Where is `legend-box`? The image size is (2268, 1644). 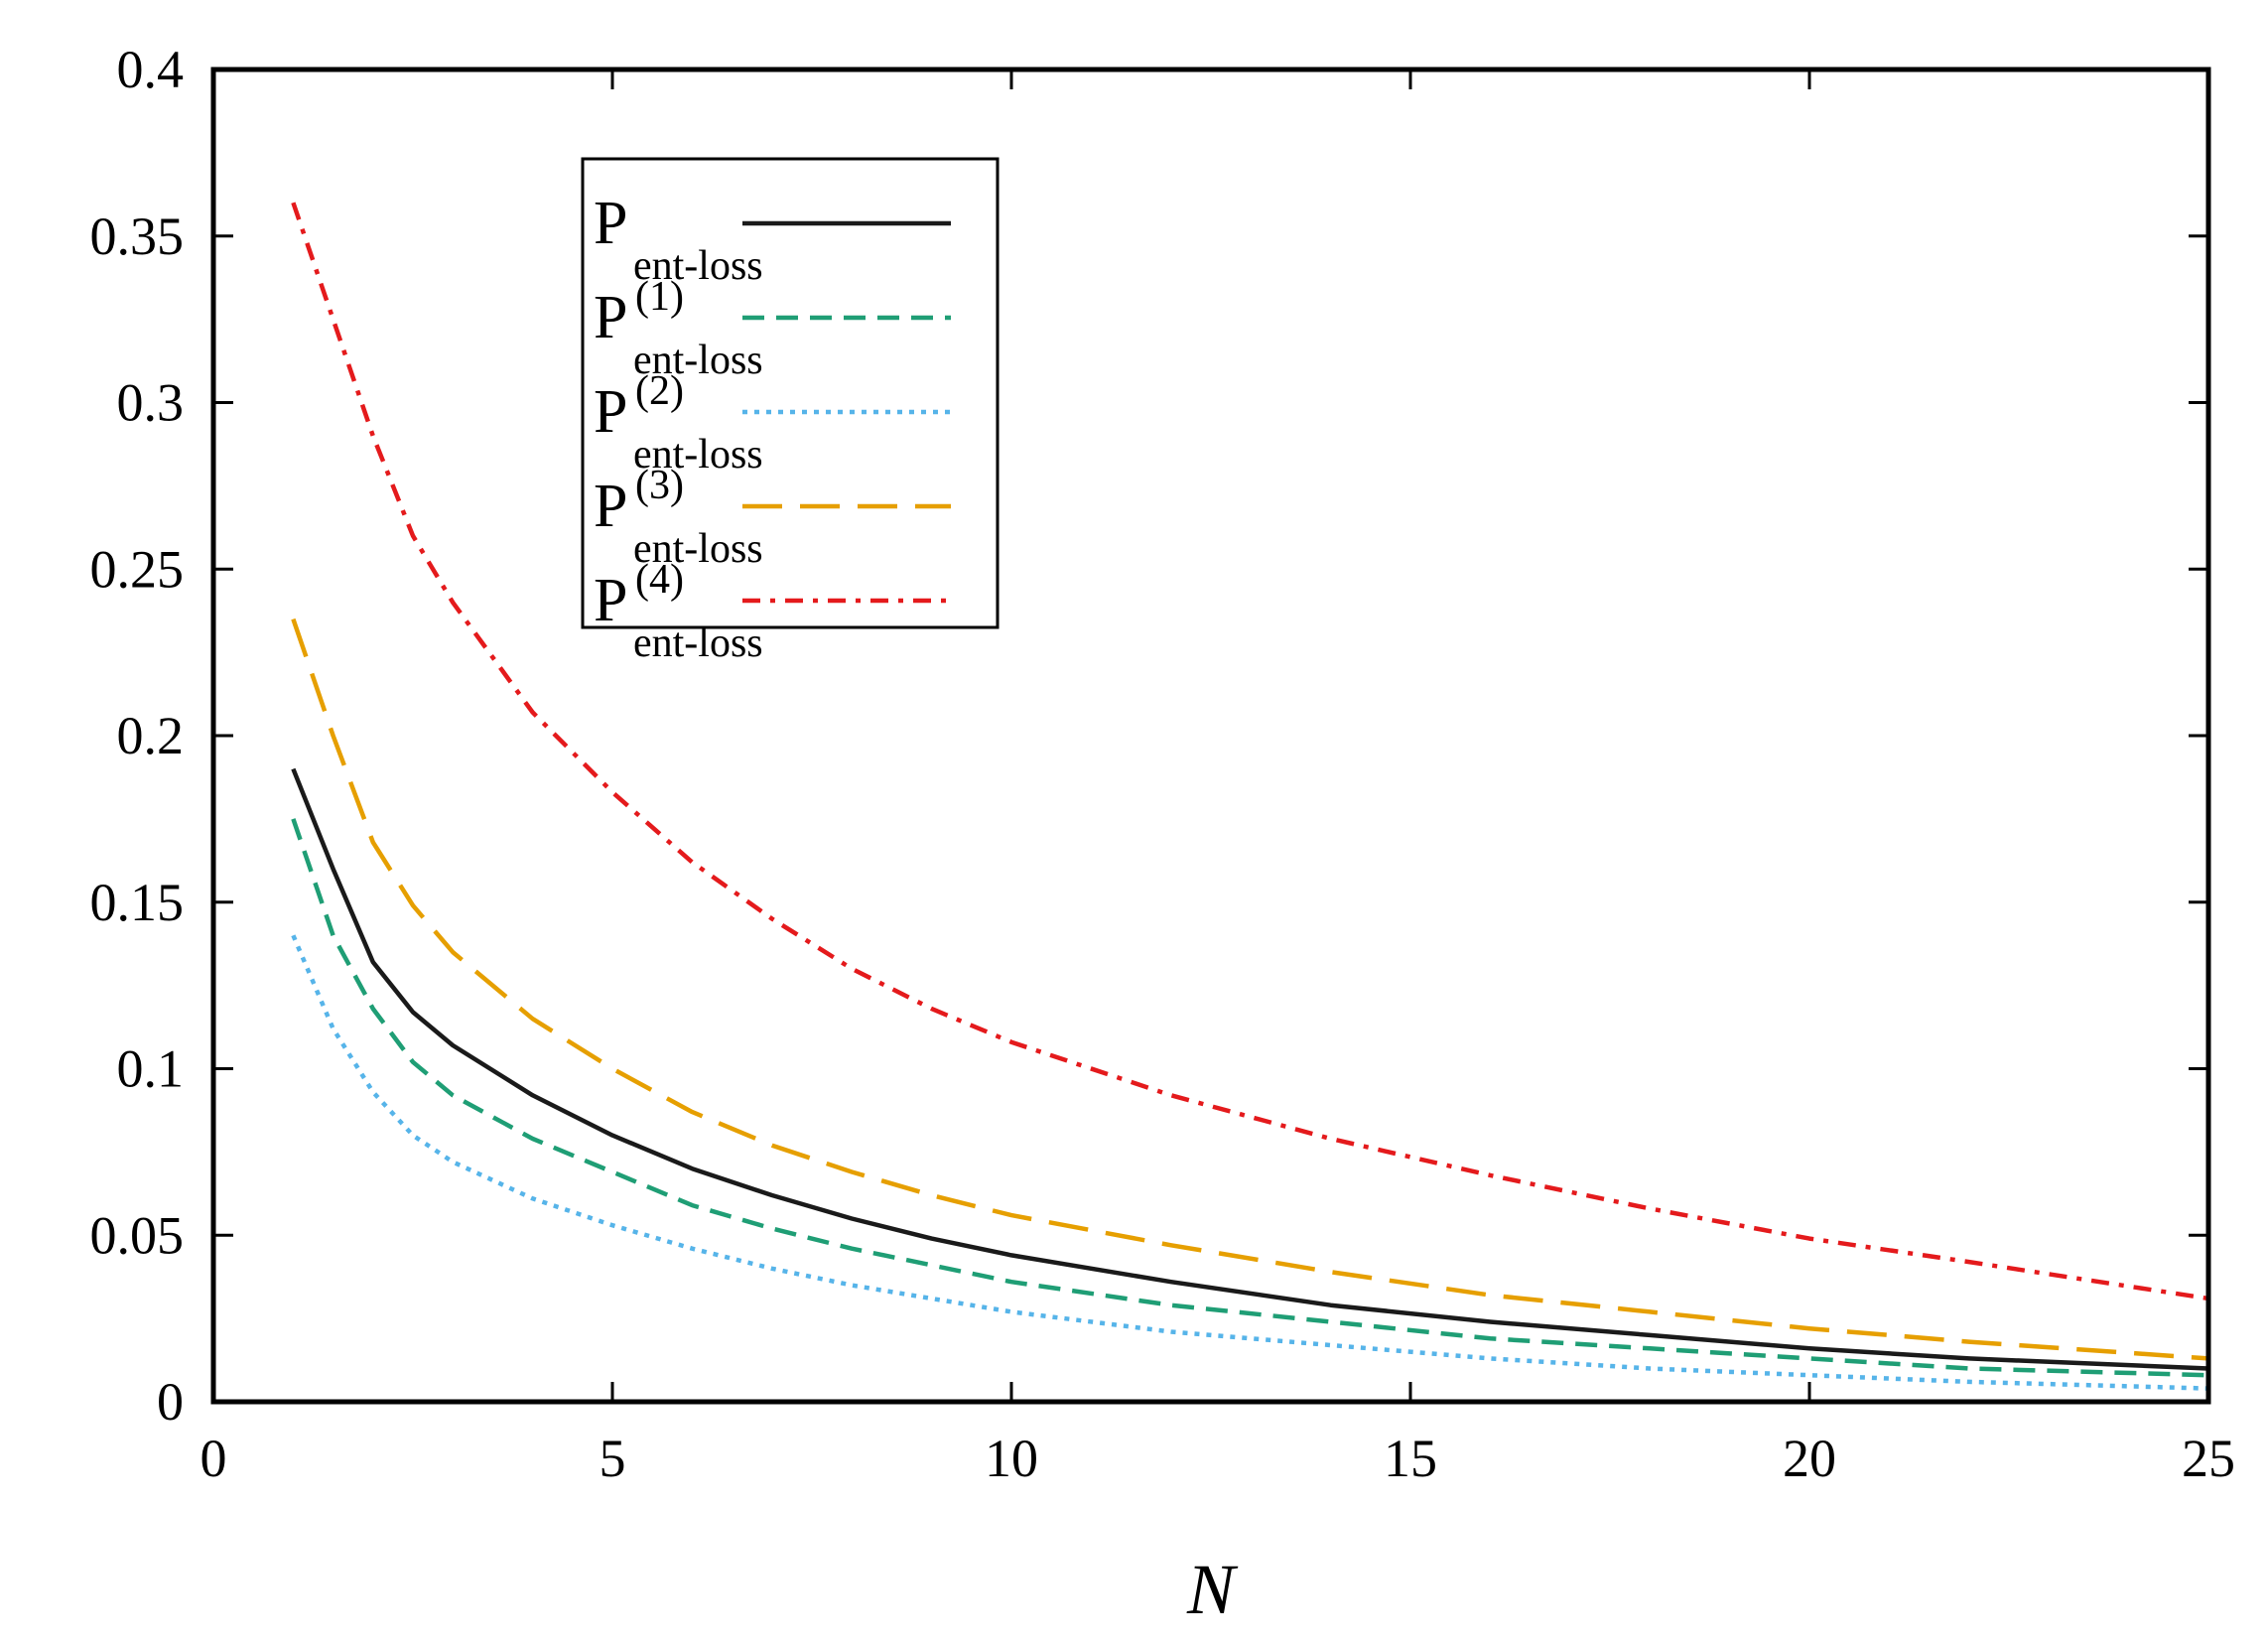
legend-box is located at coordinates (791, 393).